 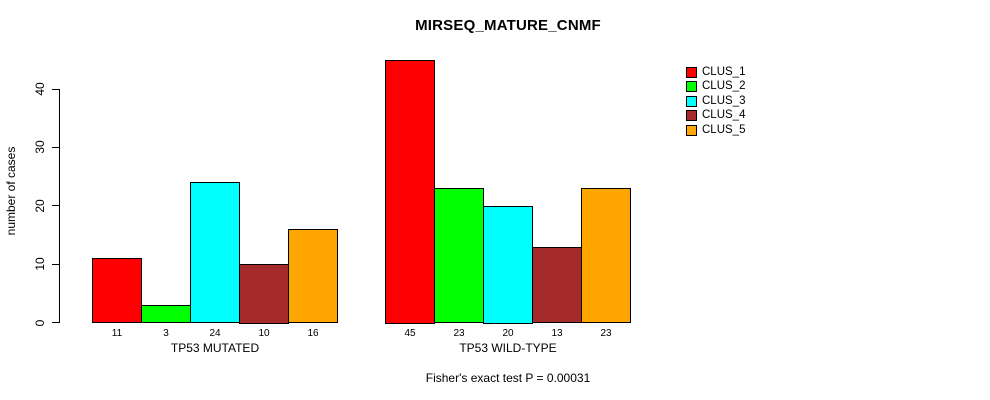 I want to click on bar-clus-1-tp53-mutated, so click(x=117, y=291).